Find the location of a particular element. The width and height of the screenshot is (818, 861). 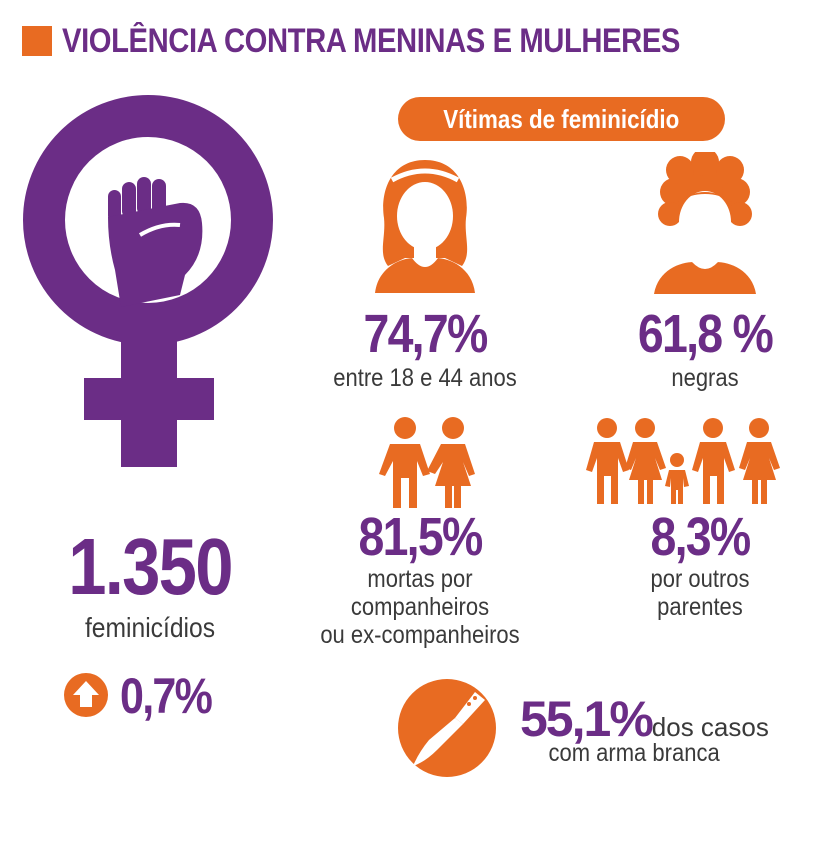

weapon-stat: 55,1%dos casos is located at coordinates (644, 719).